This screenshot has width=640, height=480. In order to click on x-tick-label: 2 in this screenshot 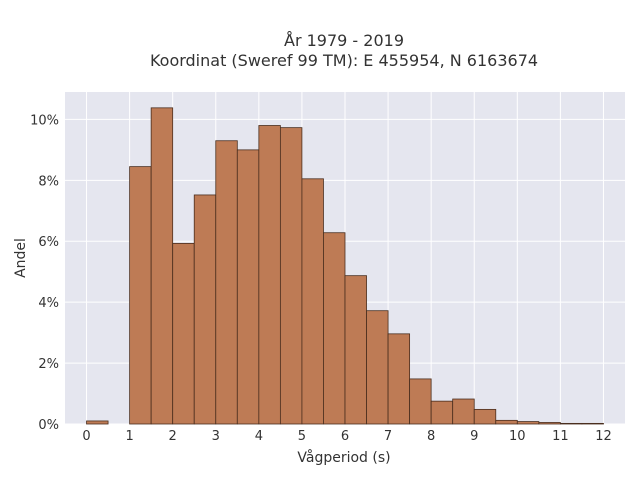, I will do `click(173, 436)`.